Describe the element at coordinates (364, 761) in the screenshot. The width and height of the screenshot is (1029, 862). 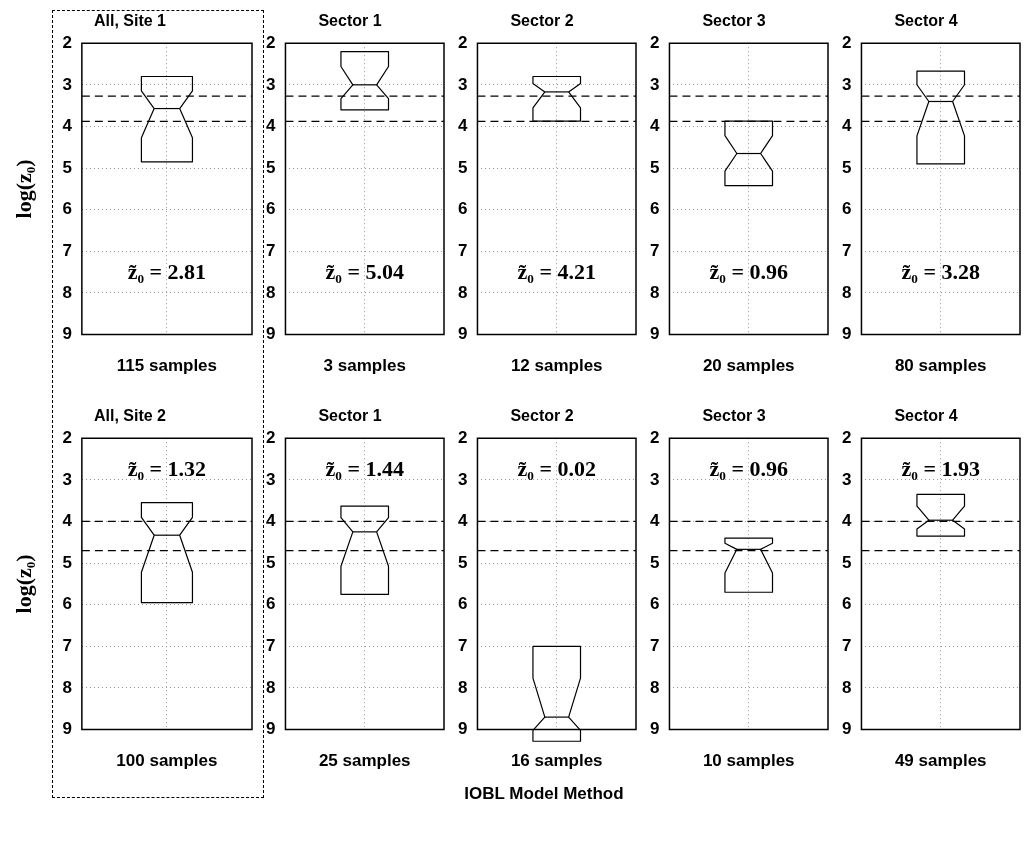
I see `x-axis-title: 25 samples` at that location.